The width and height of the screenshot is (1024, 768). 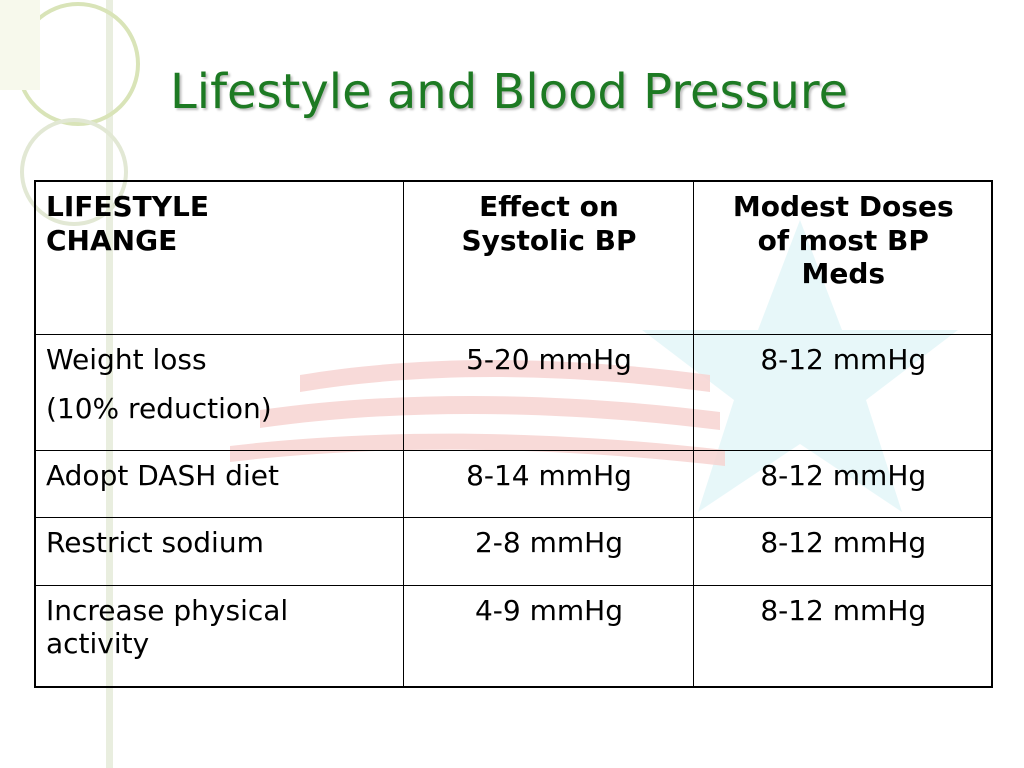 What do you see at coordinates (162, 475) in the screenshot?
I see `cell-text-line: Adopt DASH diet` at bounding box center [162, 475].